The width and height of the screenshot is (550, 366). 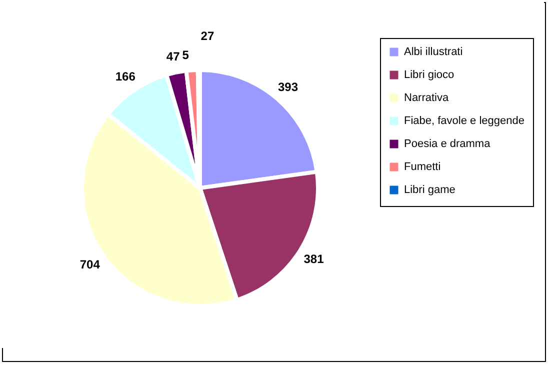 I want to click on legend-label: Libri game, so click(x=430, y=190).